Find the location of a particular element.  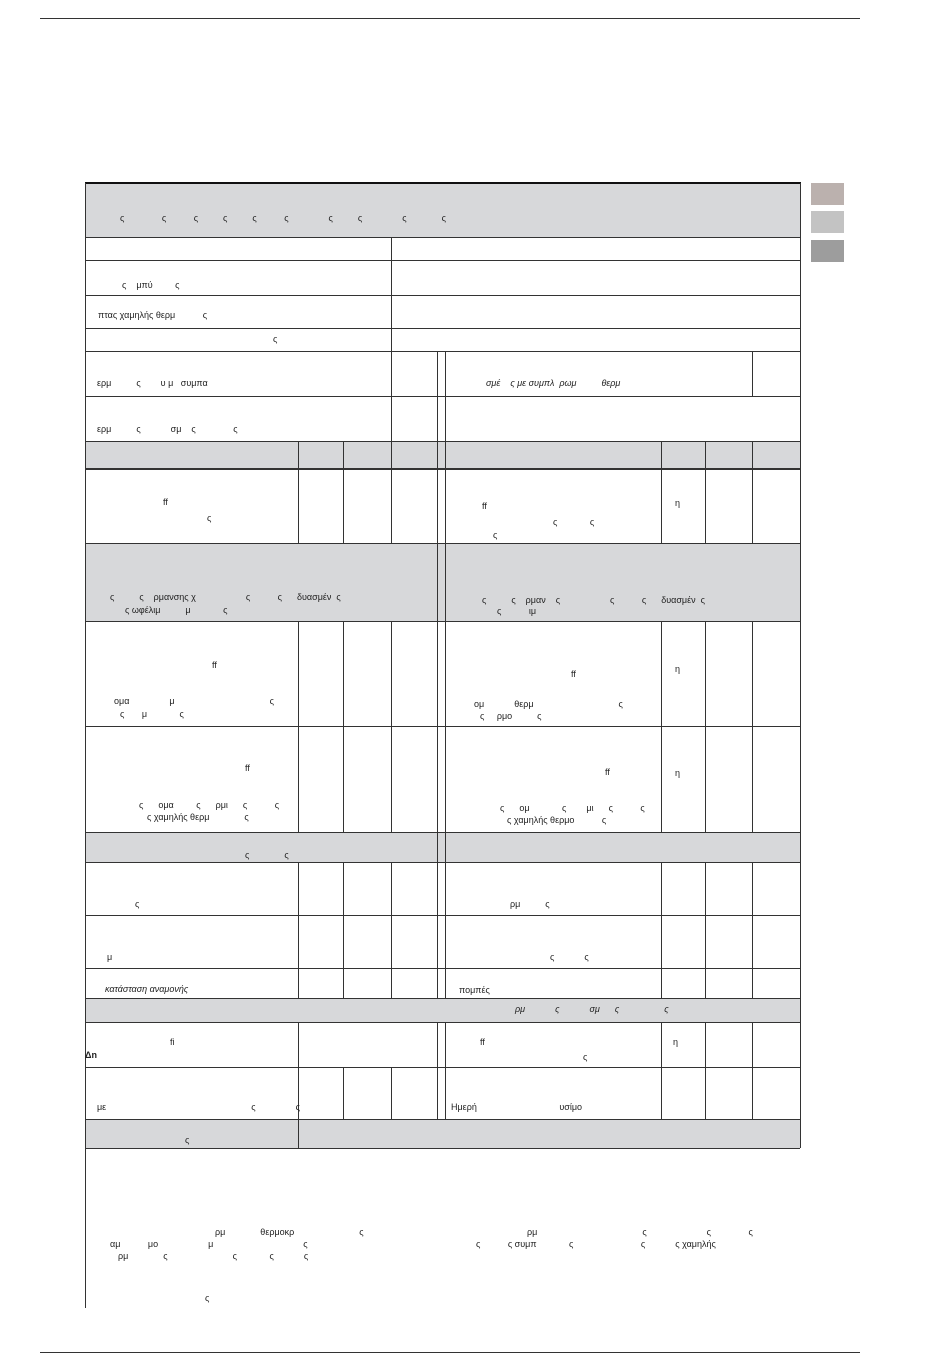

cell-text: ρμ ς is located at coordinates (530, 904).